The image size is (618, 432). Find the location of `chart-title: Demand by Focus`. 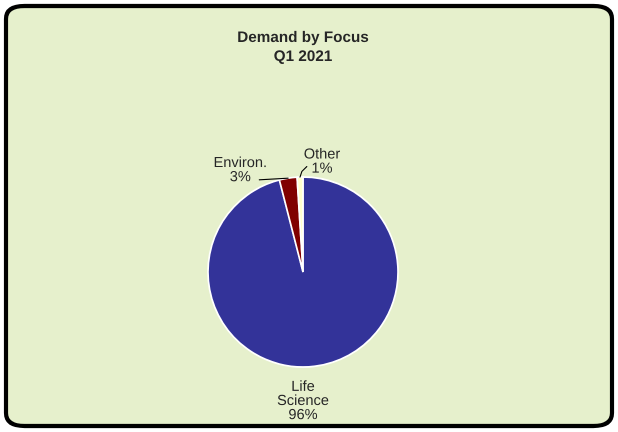

chart-title: Demand by Focus is located at coordinates (303, 38).